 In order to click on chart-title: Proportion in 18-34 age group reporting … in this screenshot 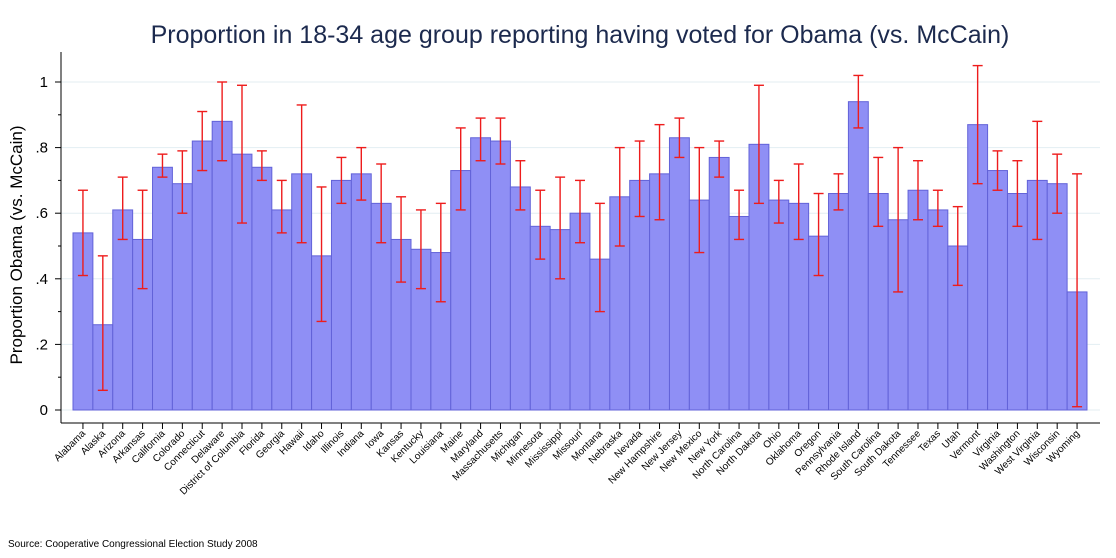, I will do `click(580, 35)`.